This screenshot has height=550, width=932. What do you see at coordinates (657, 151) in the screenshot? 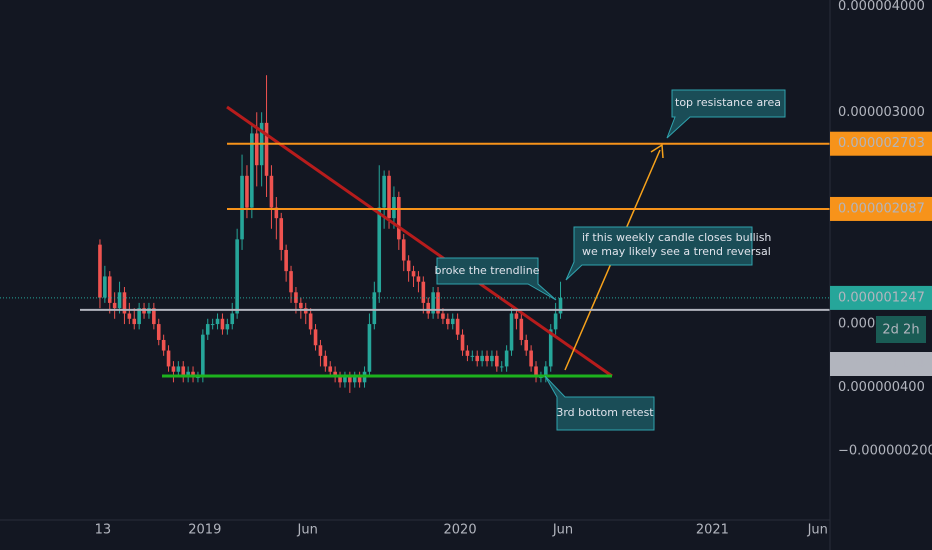
I see `arrow-head` at bounding box center [657, 151].